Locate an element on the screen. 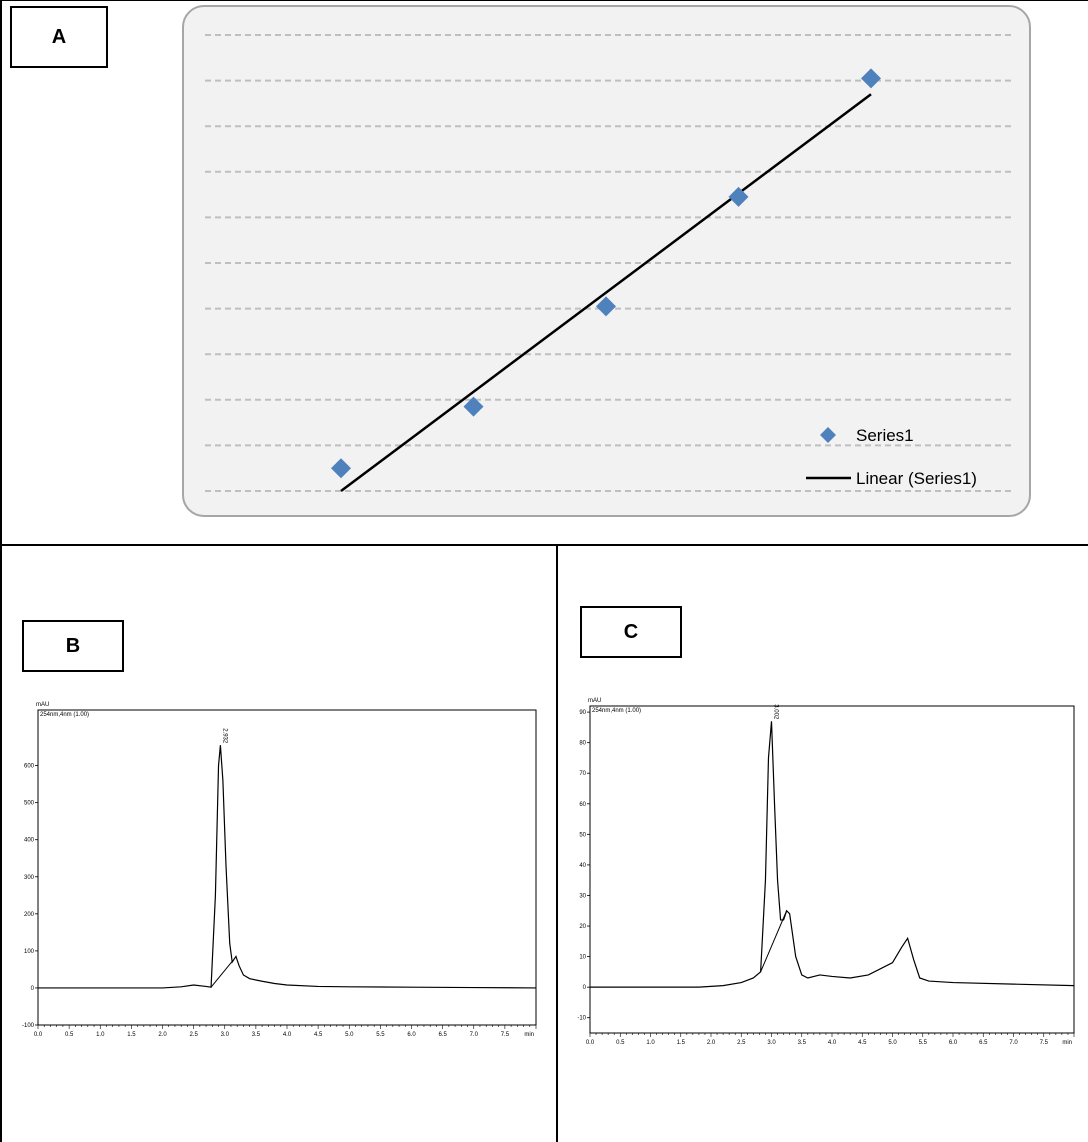 The height and width of the screenshot is (1142, 1088). frame-left is located at coordinates (1, 571).